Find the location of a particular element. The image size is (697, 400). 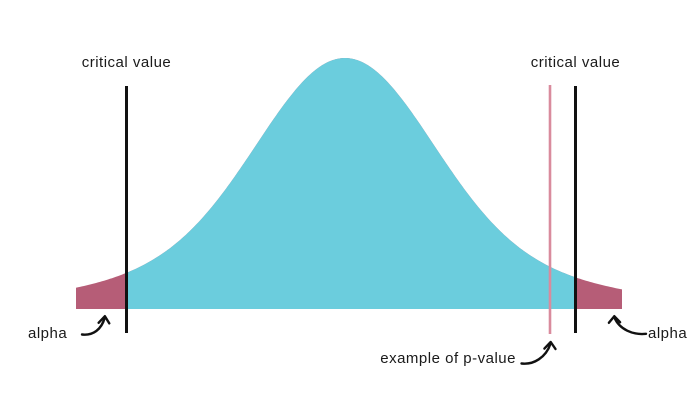

p-value-arrow is located at coordinates (538, 352).